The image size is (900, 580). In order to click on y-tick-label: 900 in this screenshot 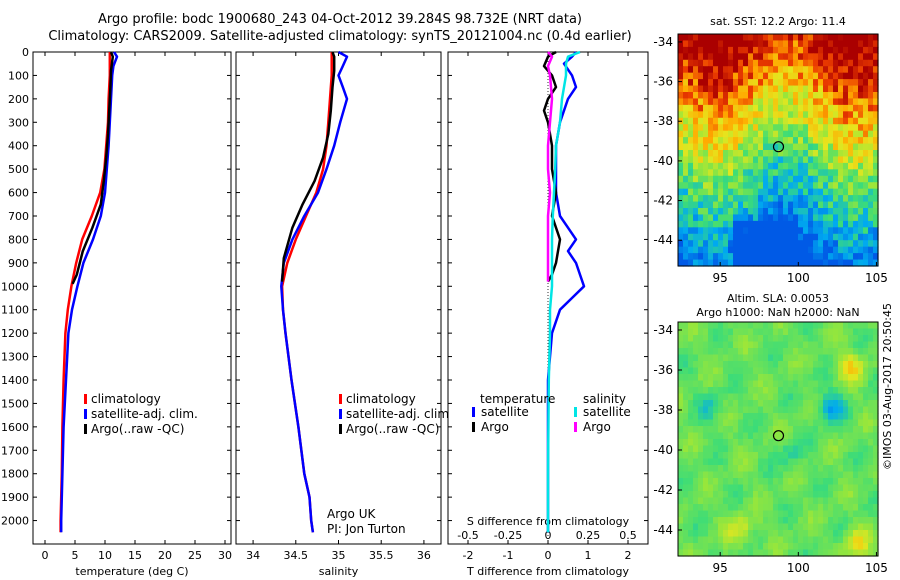, I will do `click(18, 263)`.